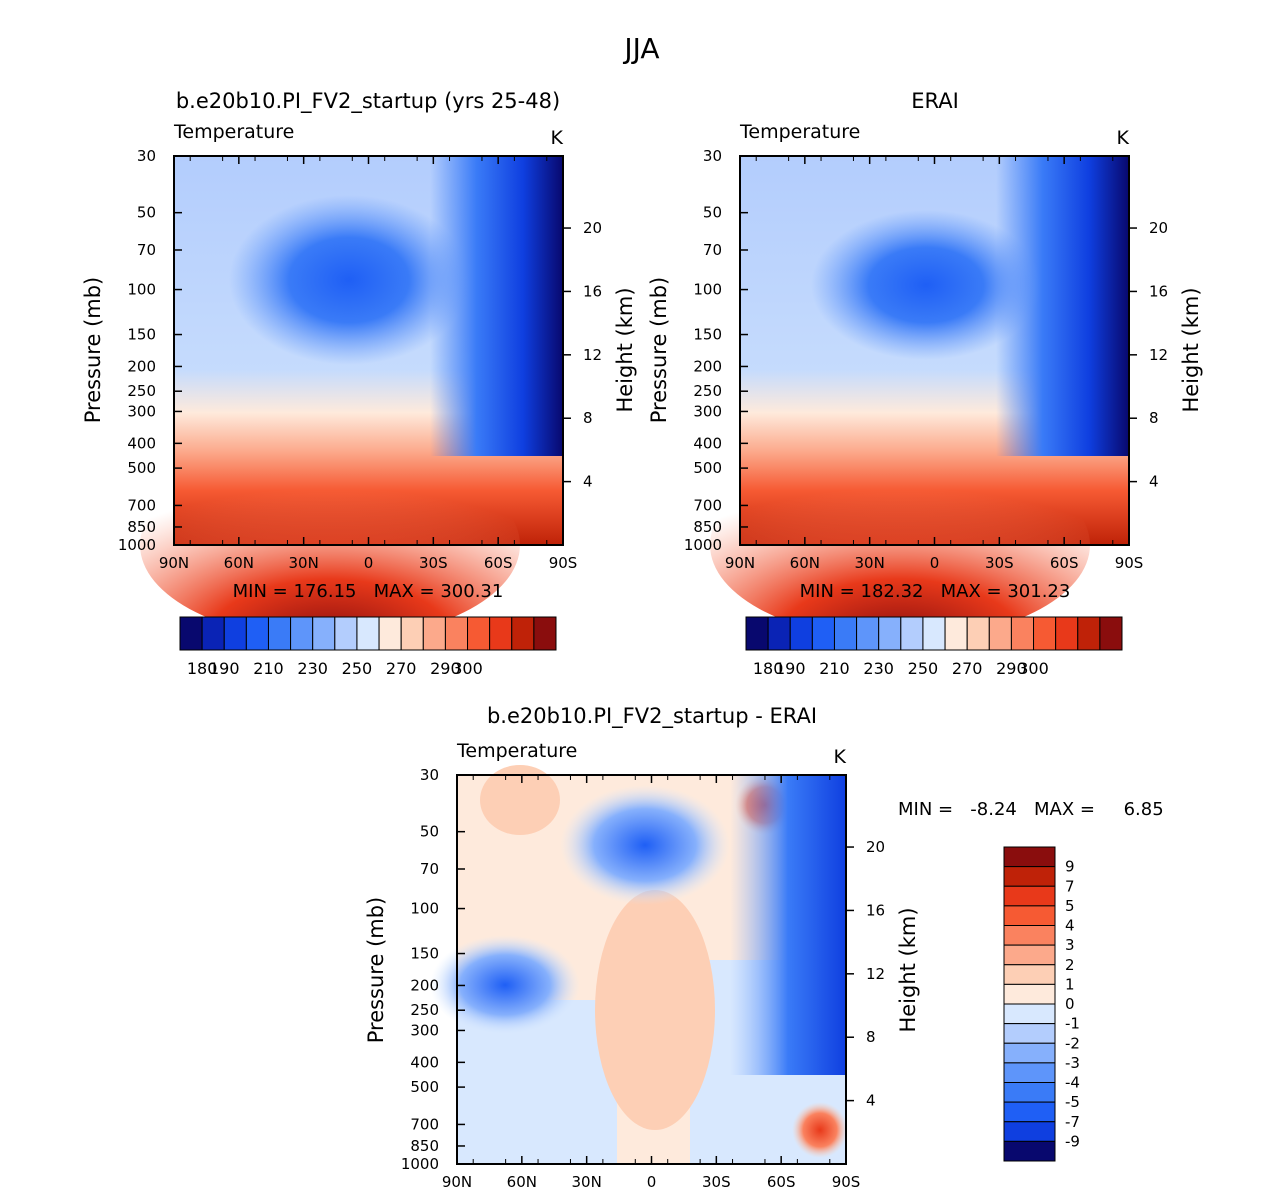  What do you see at coordinates (1070, 886) in the screenshot?
I see `colorbar-label: 7` at bounding box center [1070, 886].